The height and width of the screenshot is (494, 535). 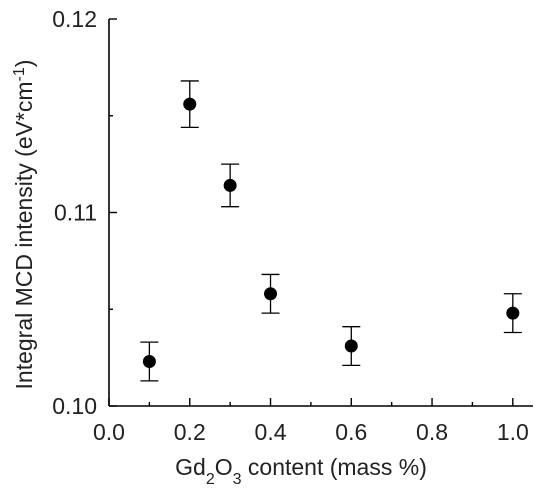 What do you see at coordinates (75, 213) in the screenshot?
I see `y-tick-label: 0.11` at bounding box center [75, 213].